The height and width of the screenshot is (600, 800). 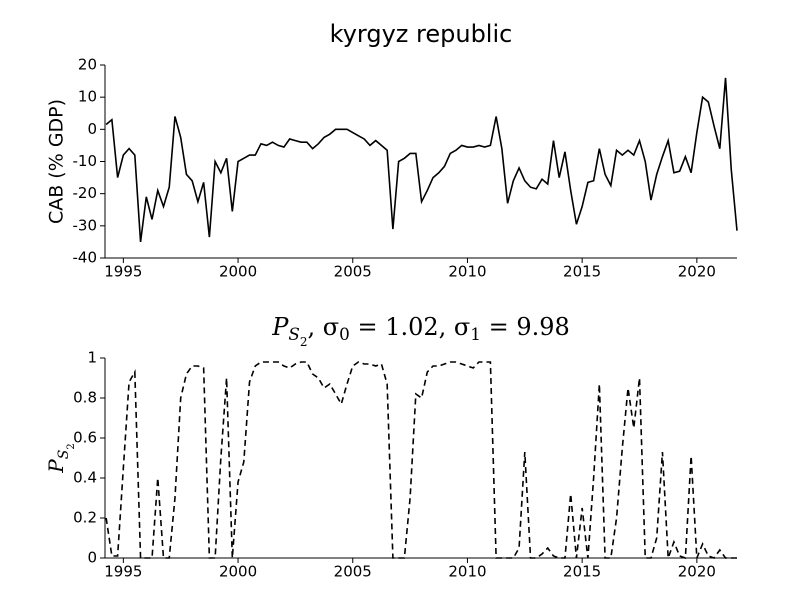 I want to click on text-part: = 9.98, so click(x=525, y=327).